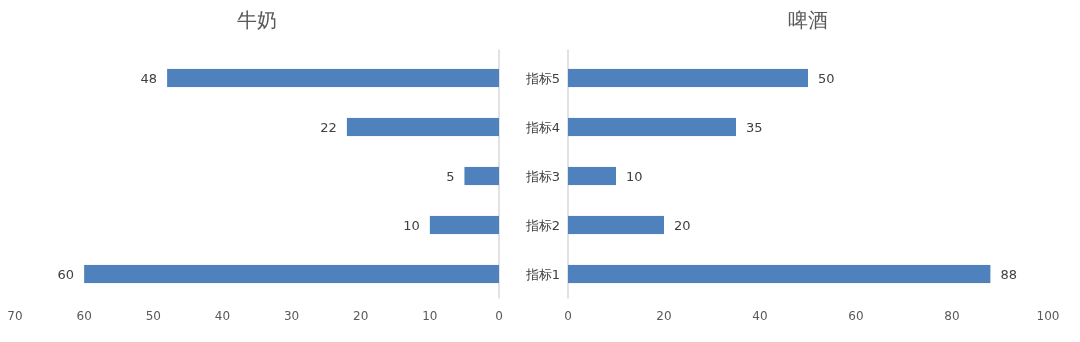 The image size is (1080, 342). What do you see at coordinates (1008, 274) in the screenshot?
I see `data-label: 88` at bounding box center [1008, 274].